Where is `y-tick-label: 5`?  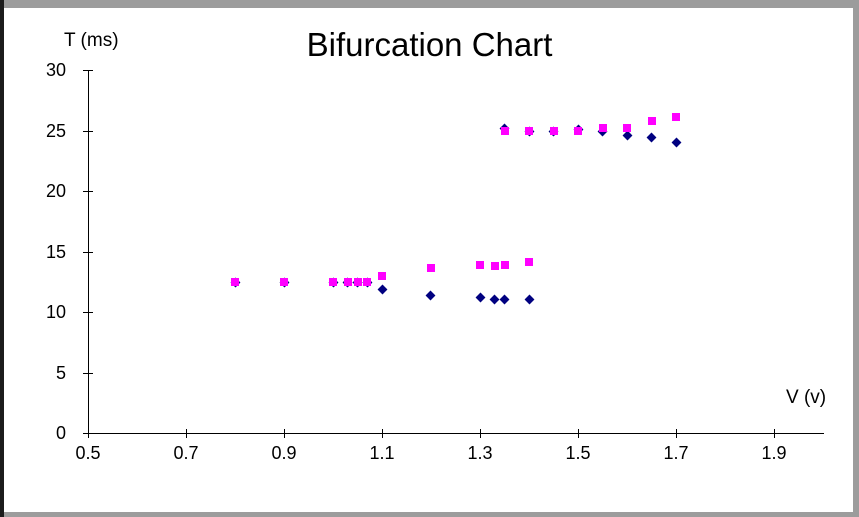
y-tick-label: 5 is located at coordinates (60, 373).